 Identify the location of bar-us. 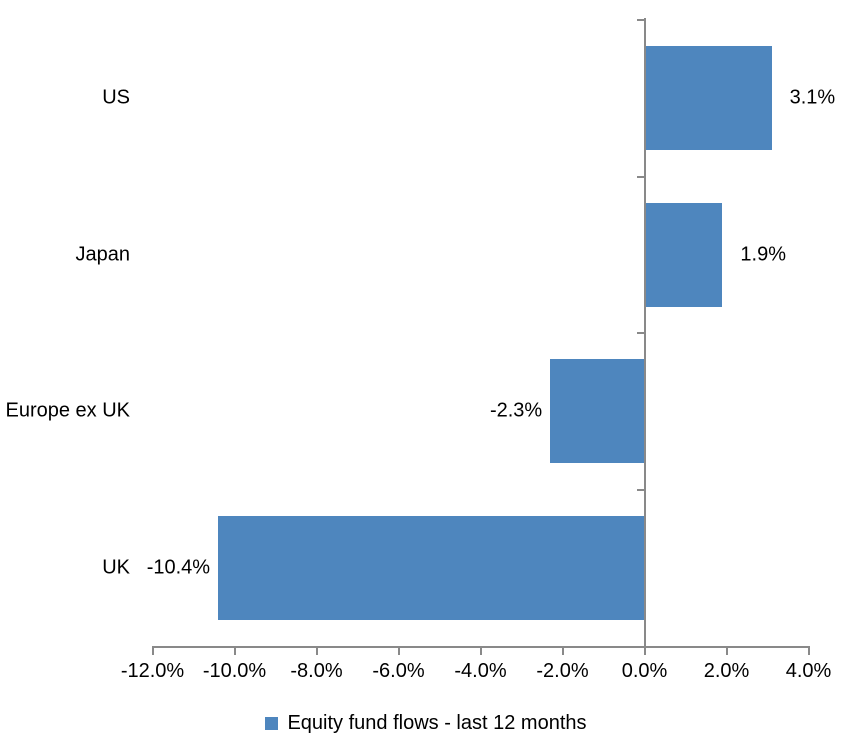
(708, 98).